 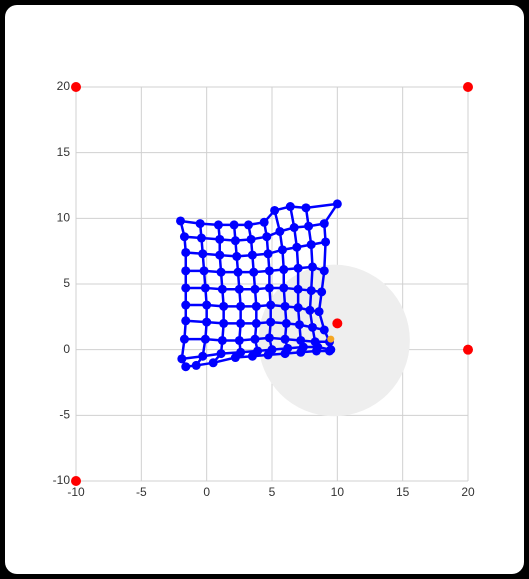 What do you see at coordinates (76, 492) in the screenshot?
I see `x-tick-label: -10` at bounding box center [76, 492].